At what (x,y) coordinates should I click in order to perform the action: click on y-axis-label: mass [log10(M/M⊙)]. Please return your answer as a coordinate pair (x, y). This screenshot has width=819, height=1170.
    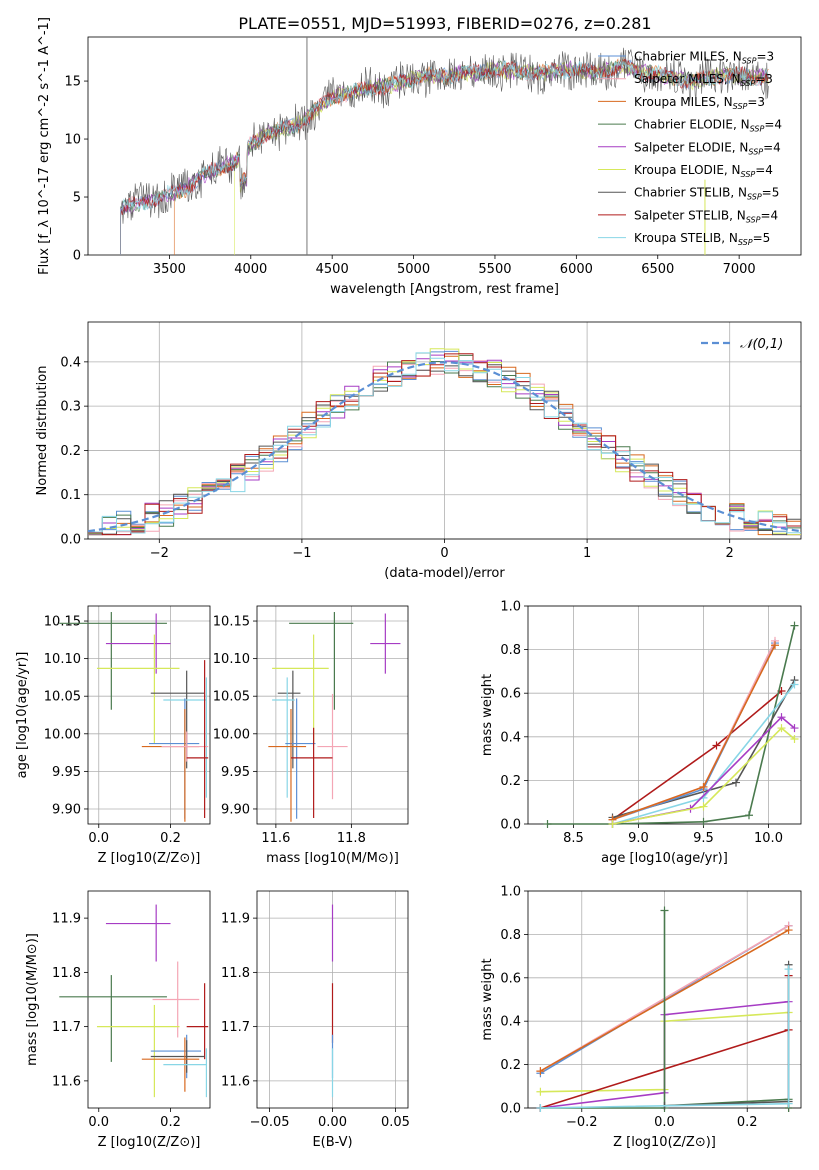
    Looking at the image, I should click on (32, 999).